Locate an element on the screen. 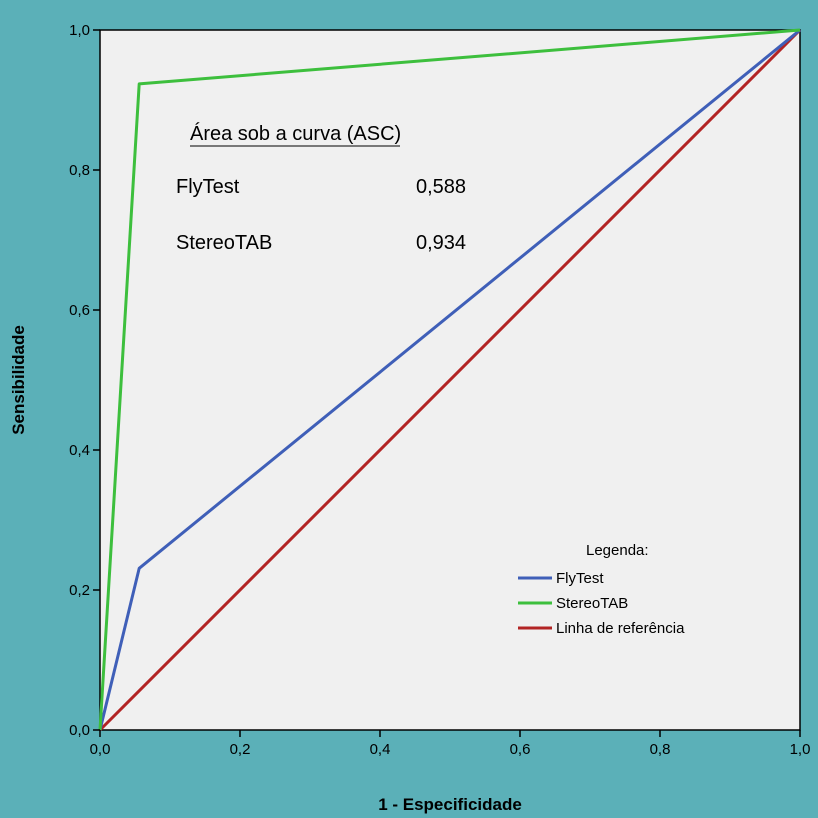  y-axis: 0,0 0,2 0,4 0,6 0,8 1,0 is located at coordinates (84, 380).